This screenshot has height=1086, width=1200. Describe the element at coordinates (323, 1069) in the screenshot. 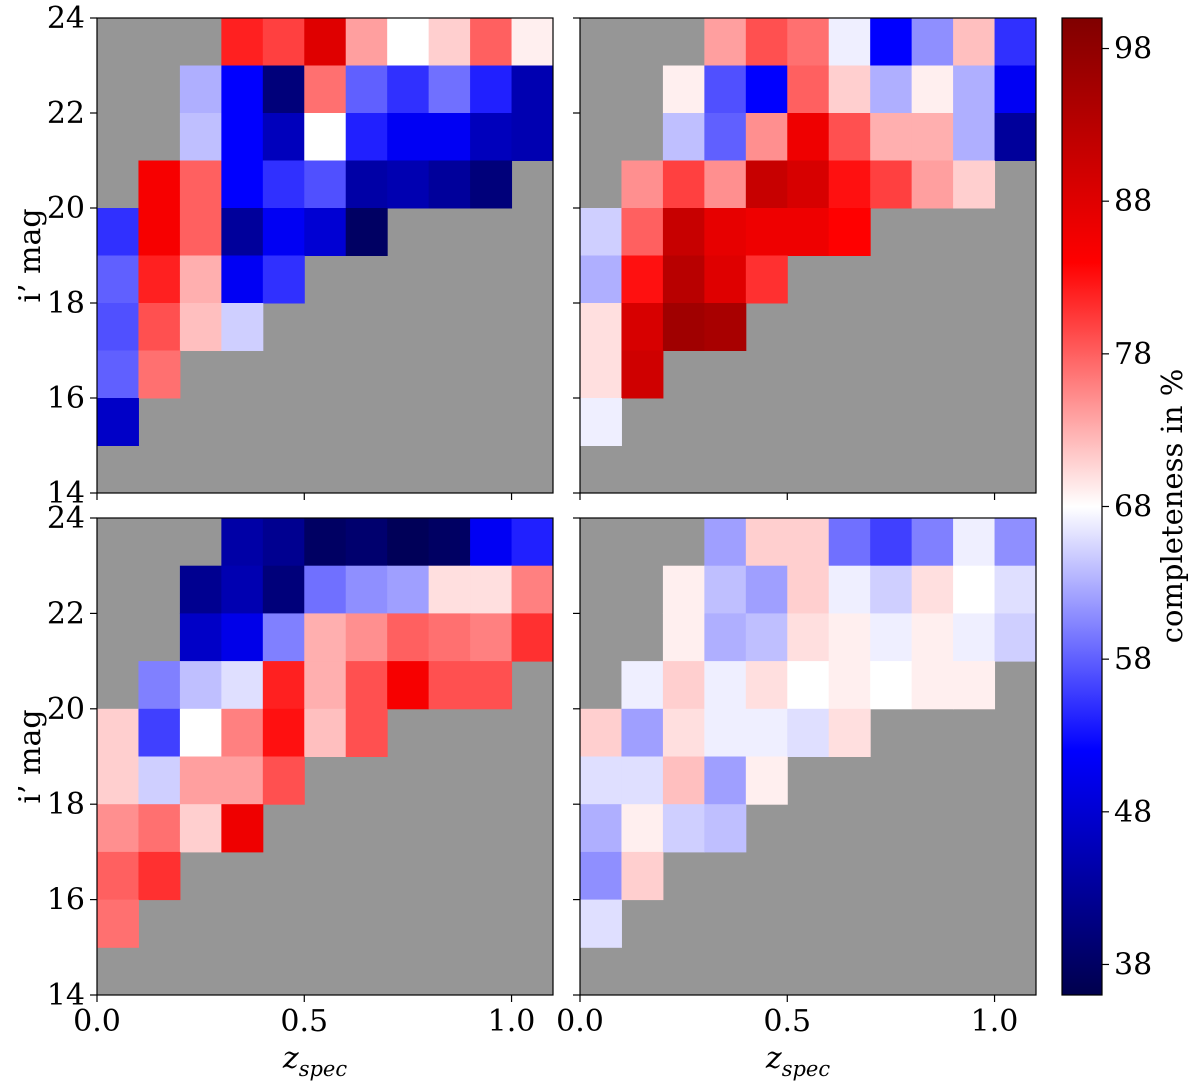

I see `x-axis-label-subscript: spec` at that location.